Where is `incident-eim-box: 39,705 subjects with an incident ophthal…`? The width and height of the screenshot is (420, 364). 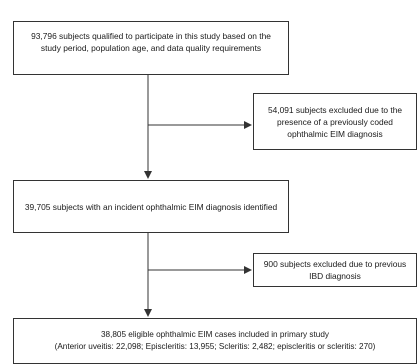 incident-eim-box: 39,705 subjects with an incident ophthal… is located at coordinates (151, 206).